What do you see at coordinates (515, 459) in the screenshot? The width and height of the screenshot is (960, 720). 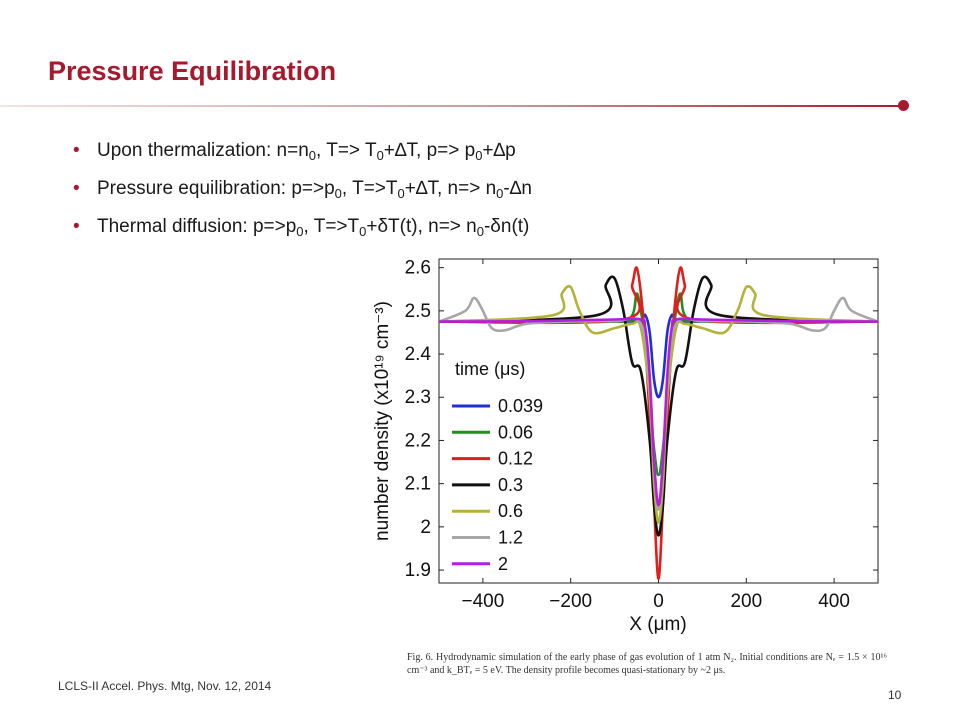 I see `legend-label: 0.12` at bounding box center [515, 459].